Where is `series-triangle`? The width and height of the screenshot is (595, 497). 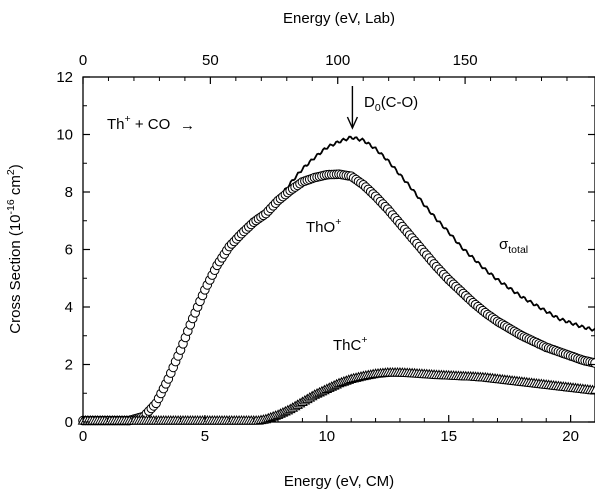 series-triangle is located at coordinates (336, 396).